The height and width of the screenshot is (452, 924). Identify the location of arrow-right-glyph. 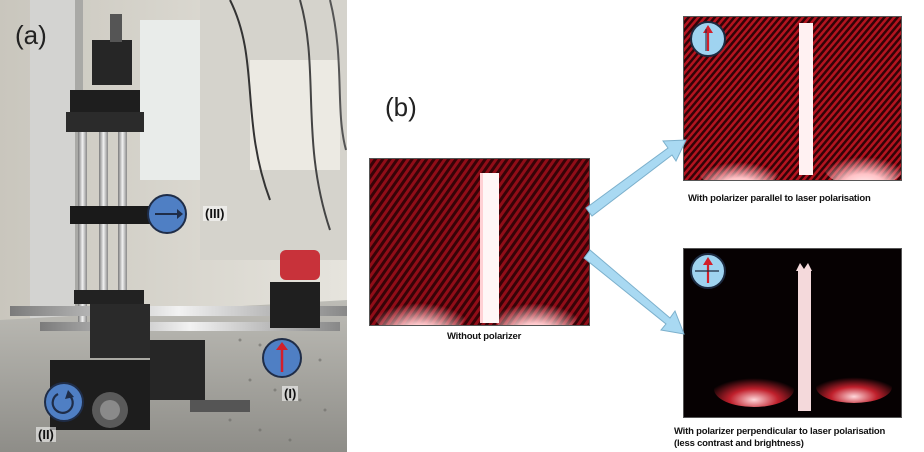
(169, 214).